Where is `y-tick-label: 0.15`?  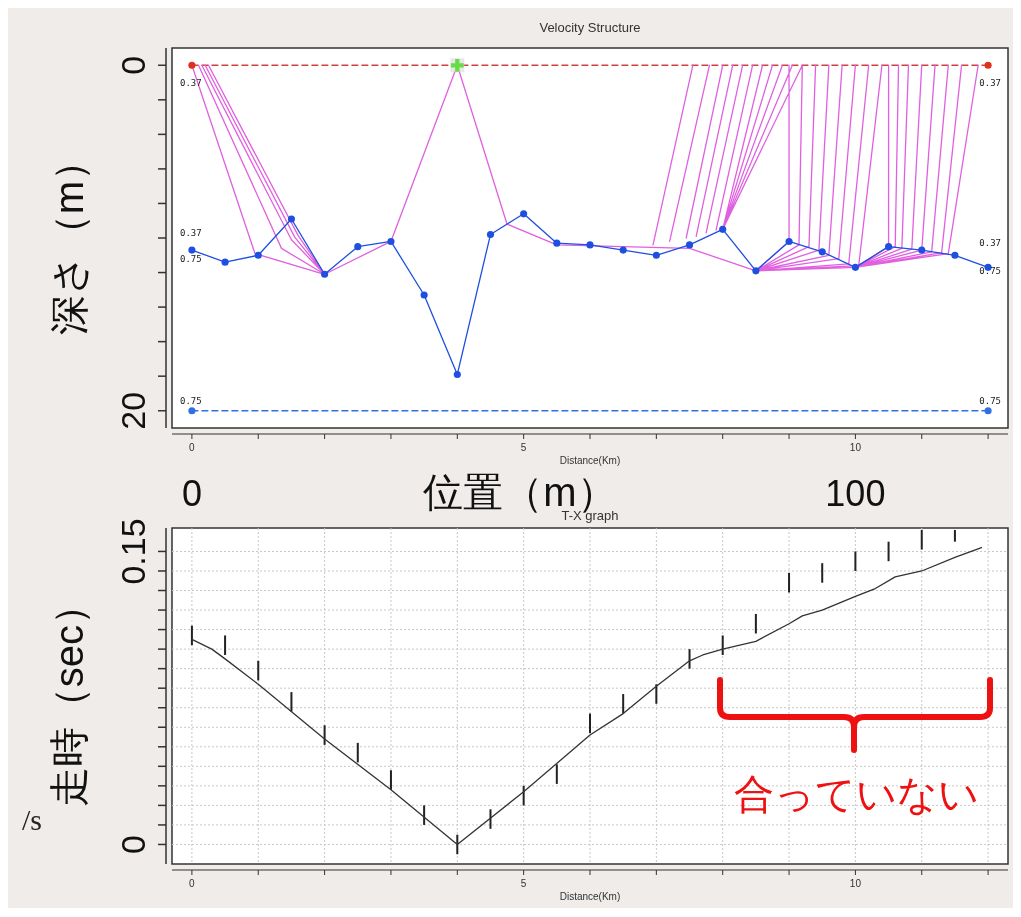
y-tick-label: 0.15 is located at coordinates (132, 551).